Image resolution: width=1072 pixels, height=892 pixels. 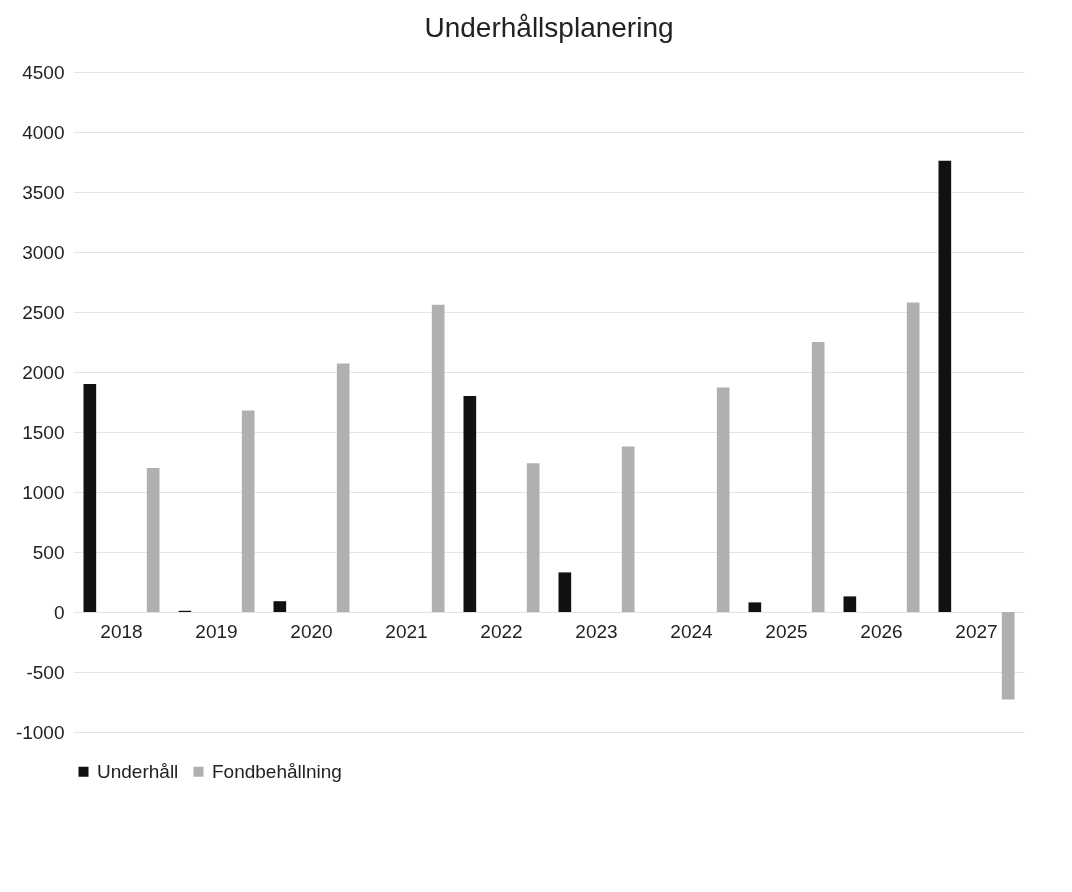 I want to click on y-tick-label: 3500, so click(x=43, y=192).